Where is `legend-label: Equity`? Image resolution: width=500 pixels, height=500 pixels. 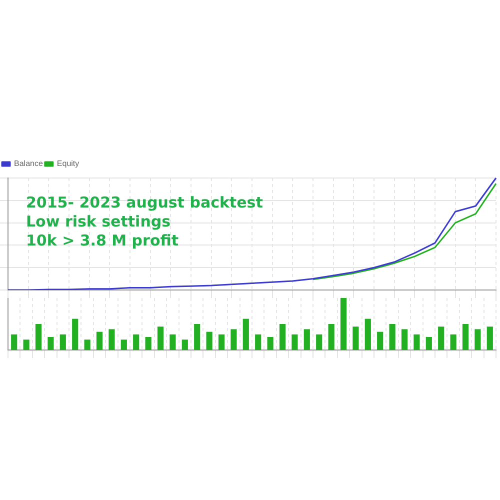 legend-label: Equity is located at coordinates (68, 163).